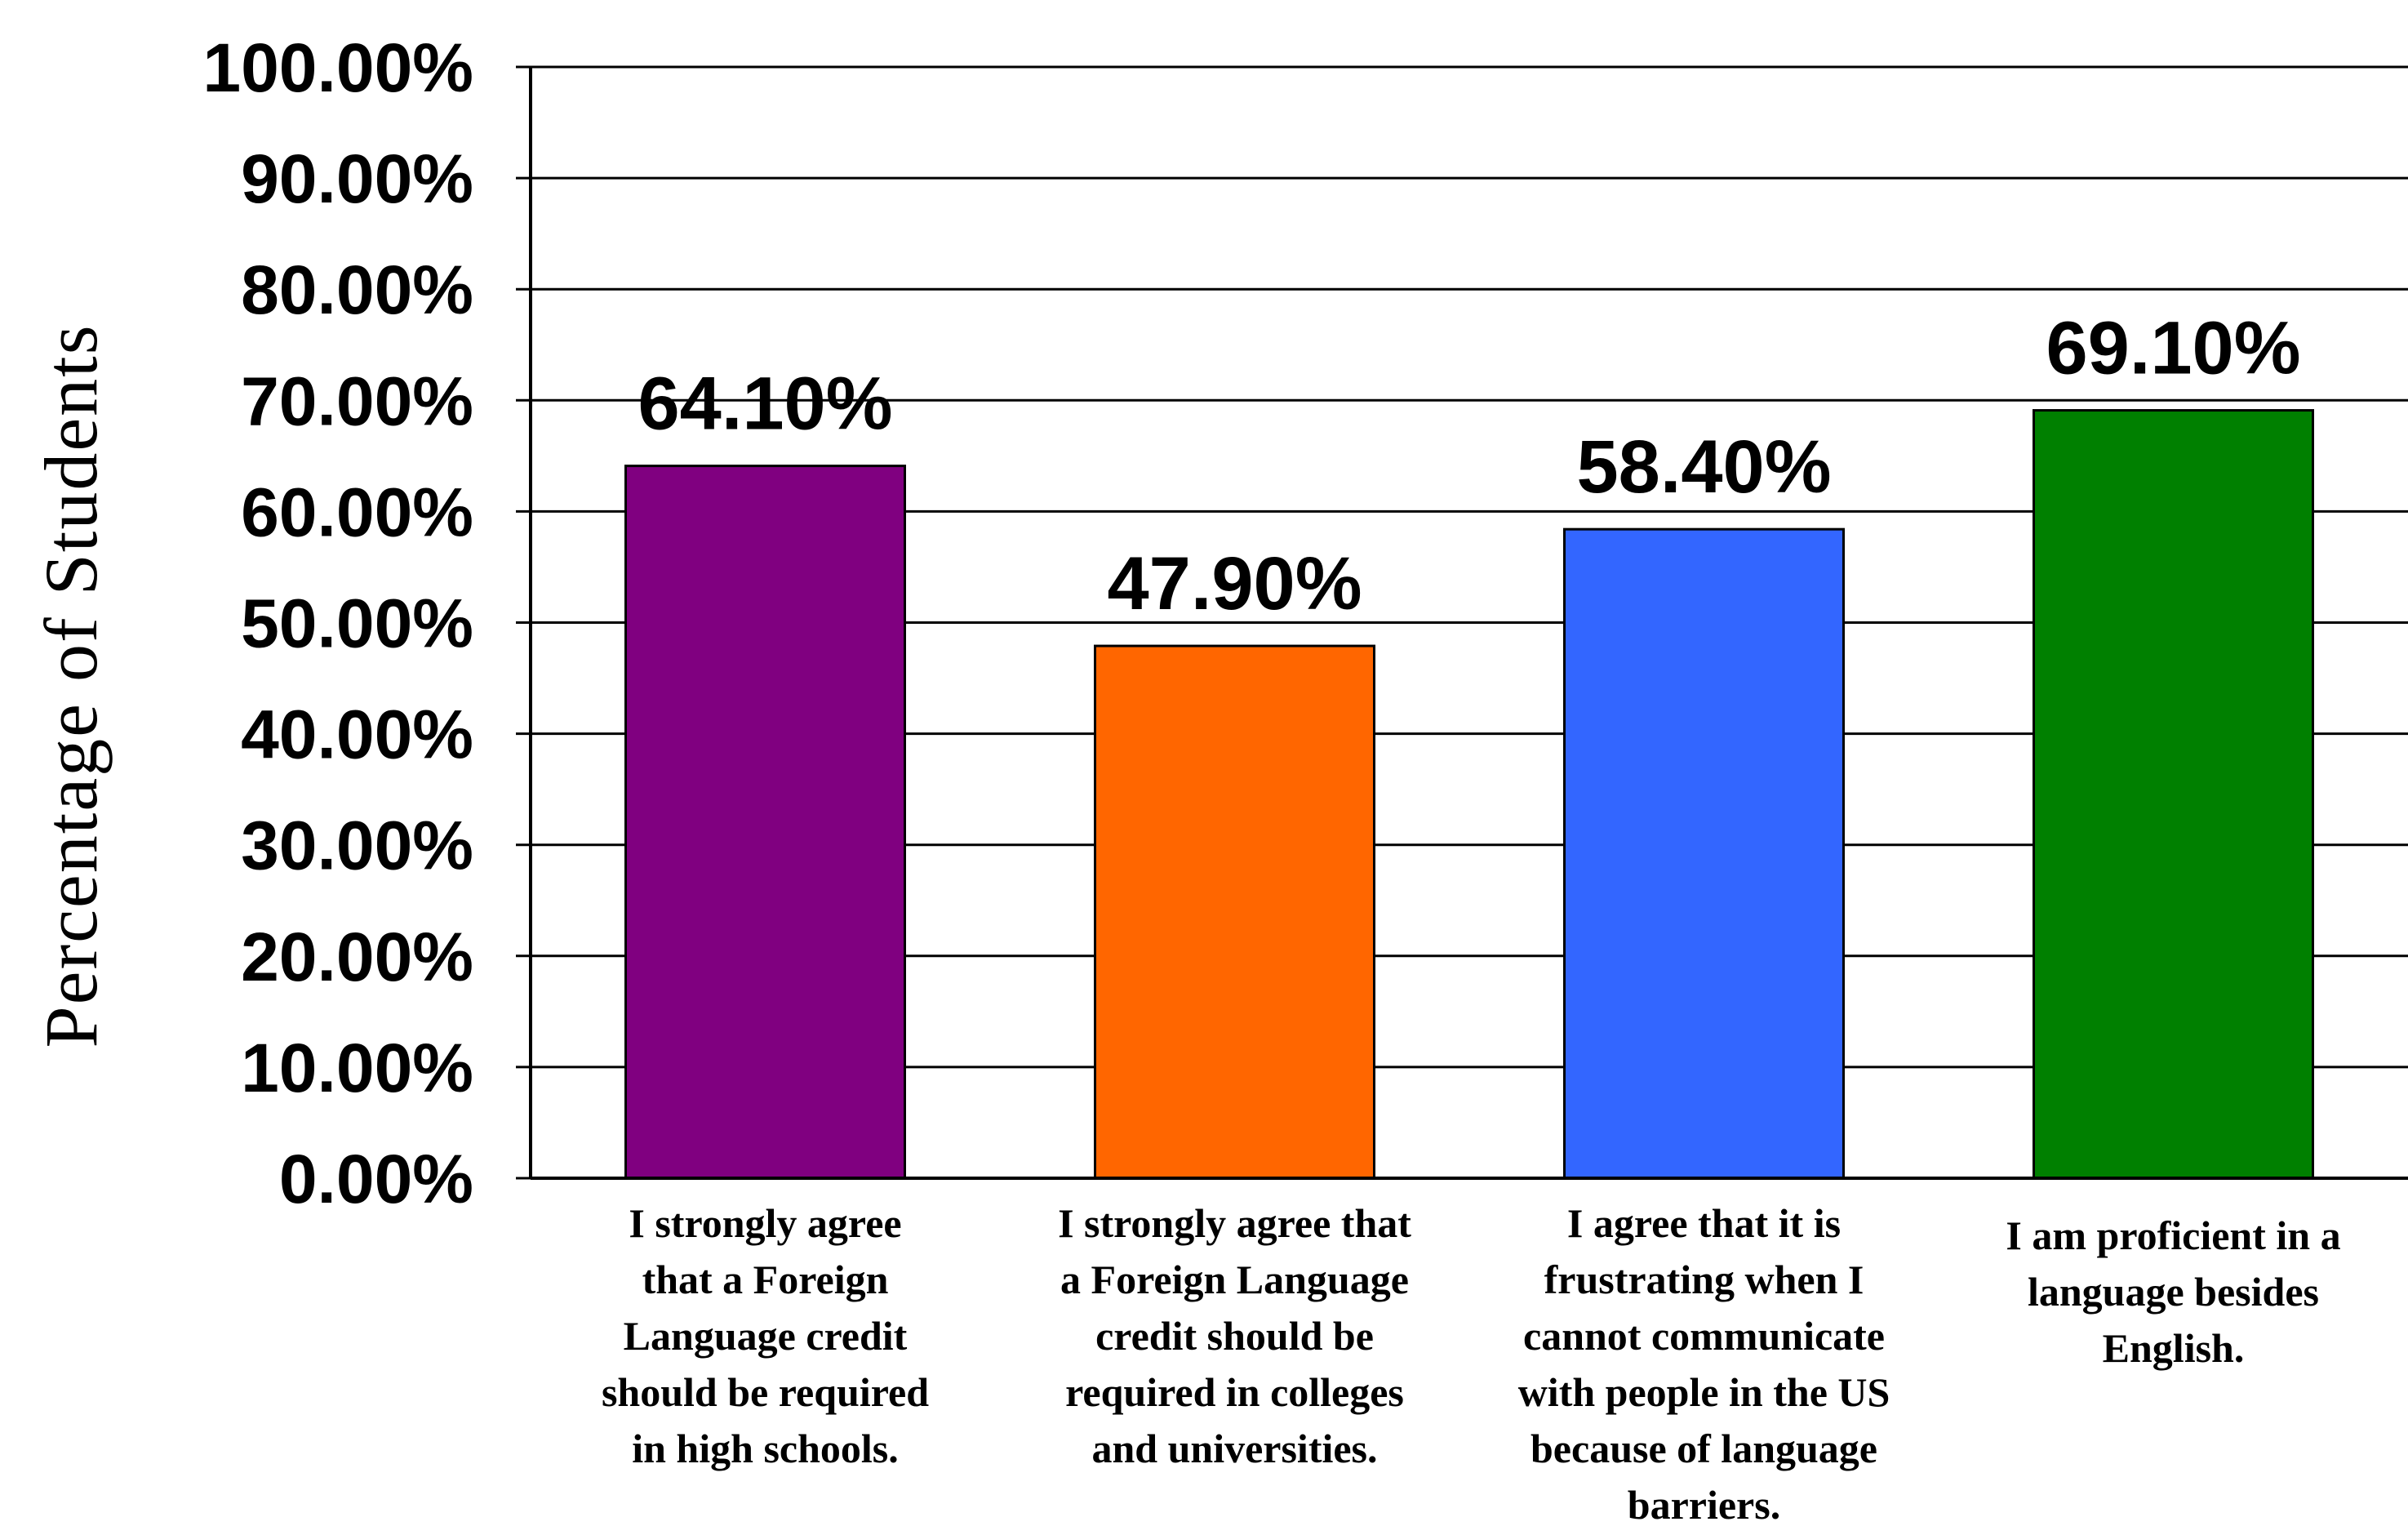 The height and width of the screenshot is (1535, 2408). Describe the element at coordinates (357, 401) in the screenshot. I see `y-tick-label: 70.00%` at that location.